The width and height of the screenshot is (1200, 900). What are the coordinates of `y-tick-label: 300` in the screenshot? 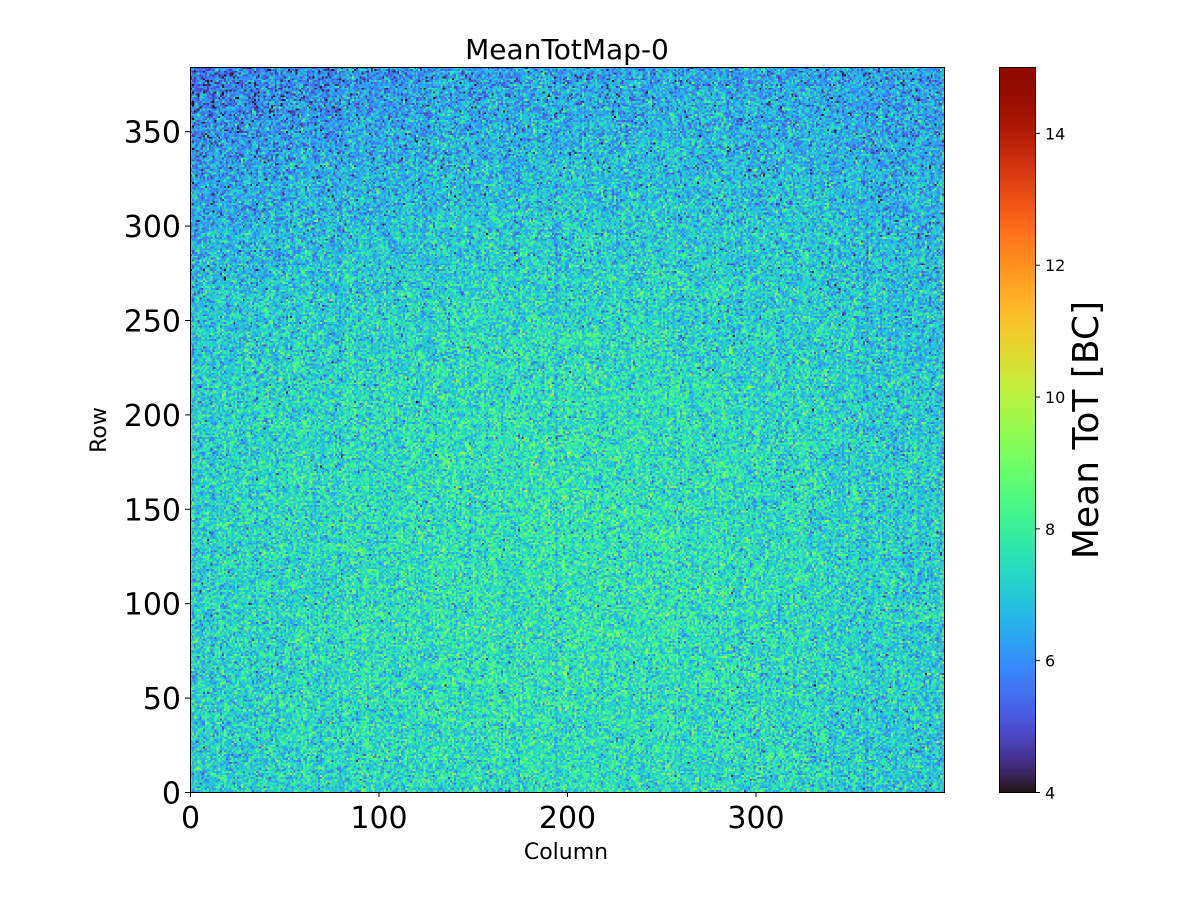 It's located at (152, 227).